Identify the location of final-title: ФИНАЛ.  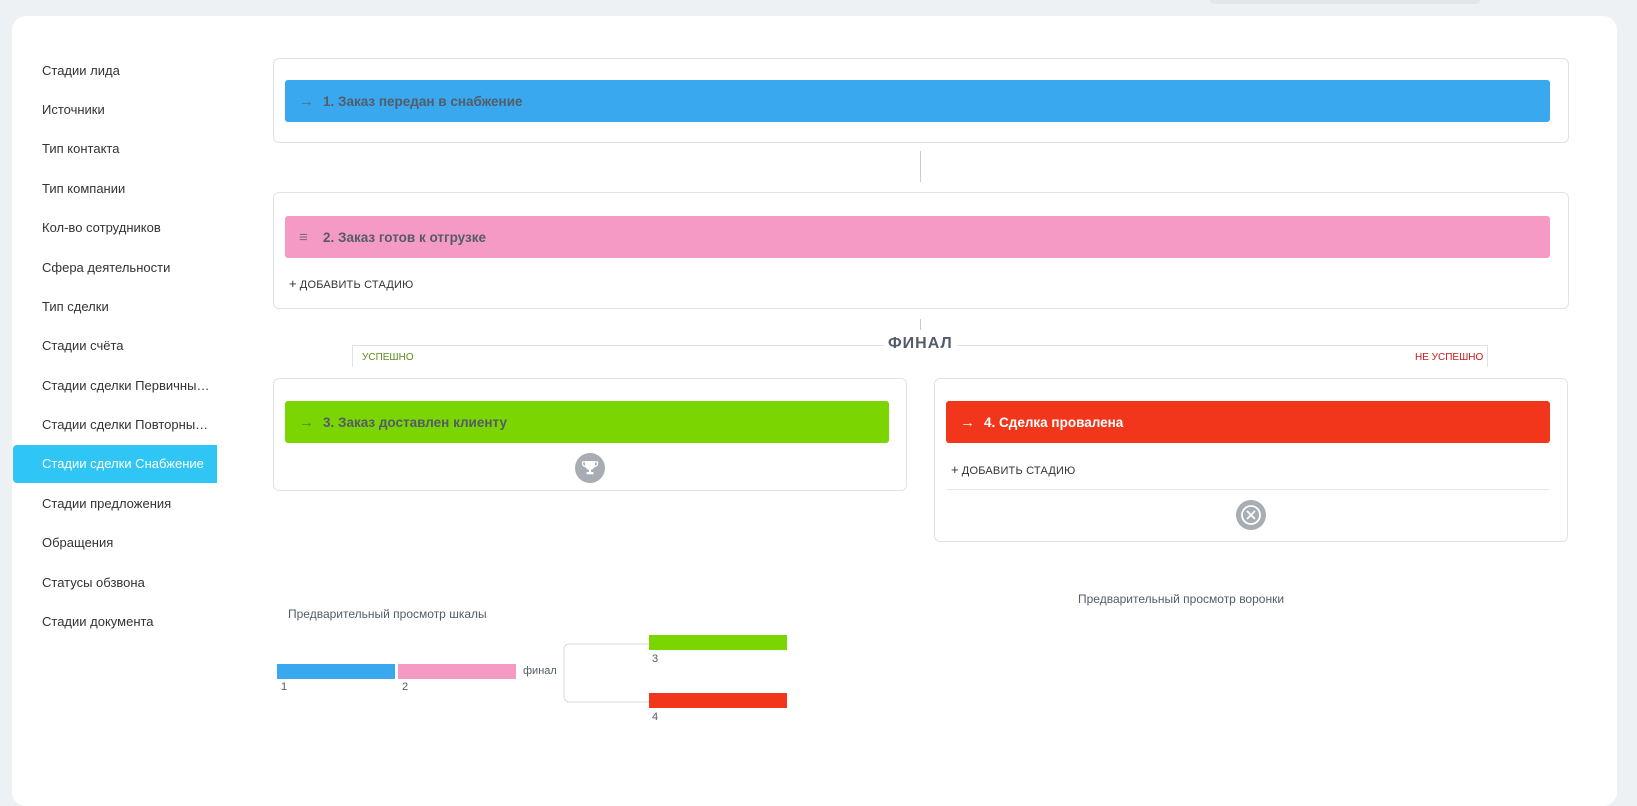
(920, 344).